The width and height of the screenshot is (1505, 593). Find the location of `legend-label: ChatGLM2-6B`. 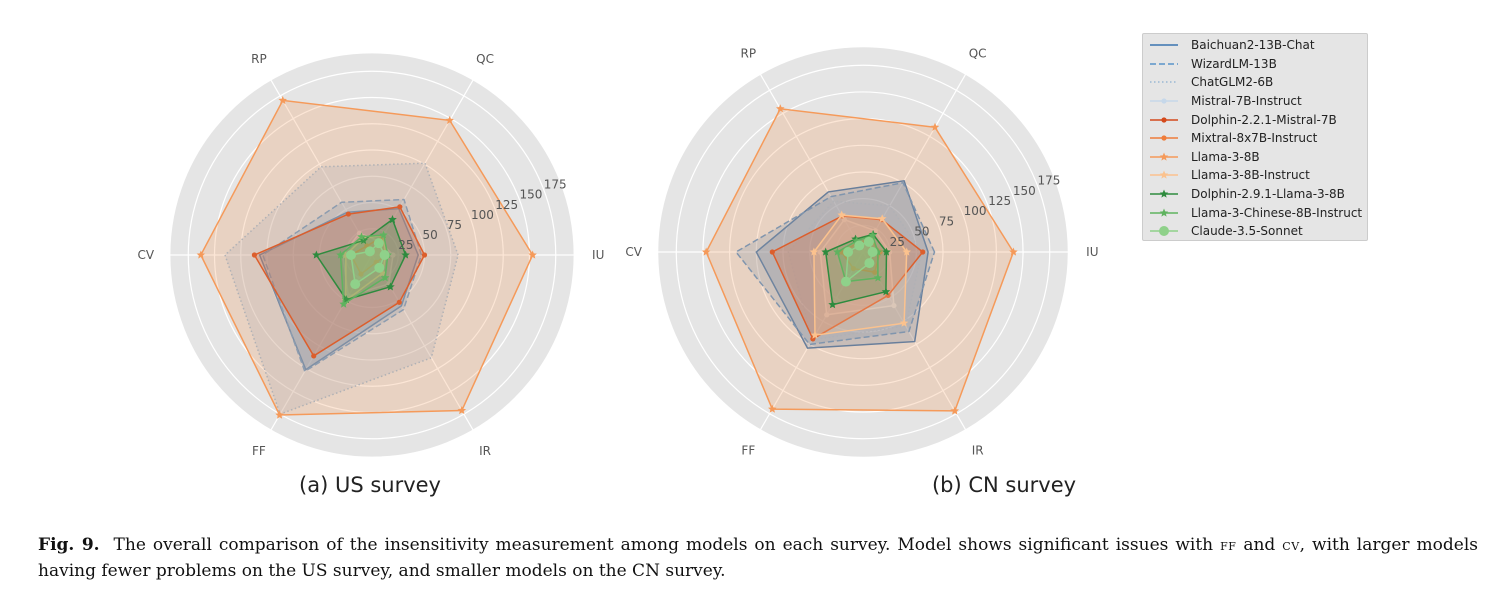

legend-label: ChatGLM2-6B is located at coordinates (1232, 82).